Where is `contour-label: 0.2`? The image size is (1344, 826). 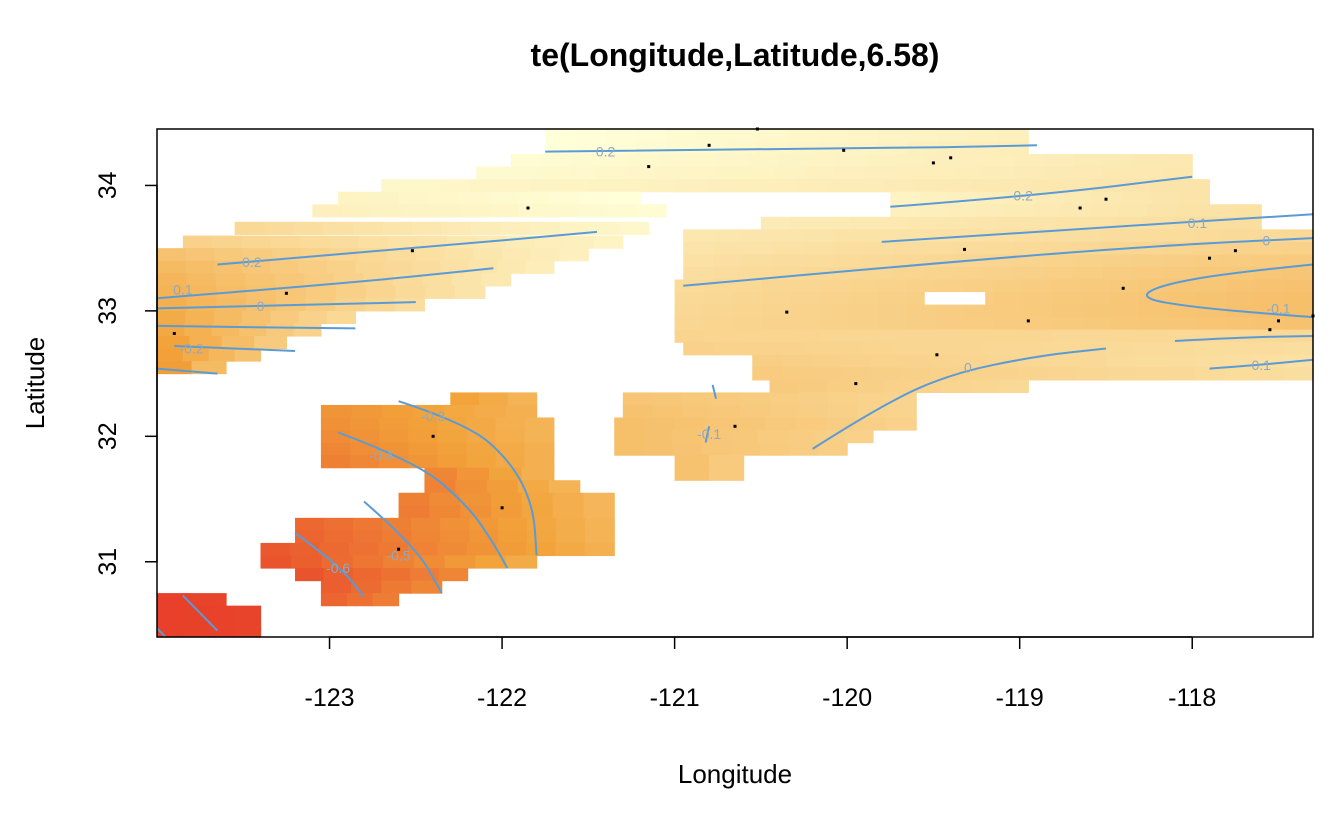 contour-label: 0.2 is located at coordinates (1023, 195).